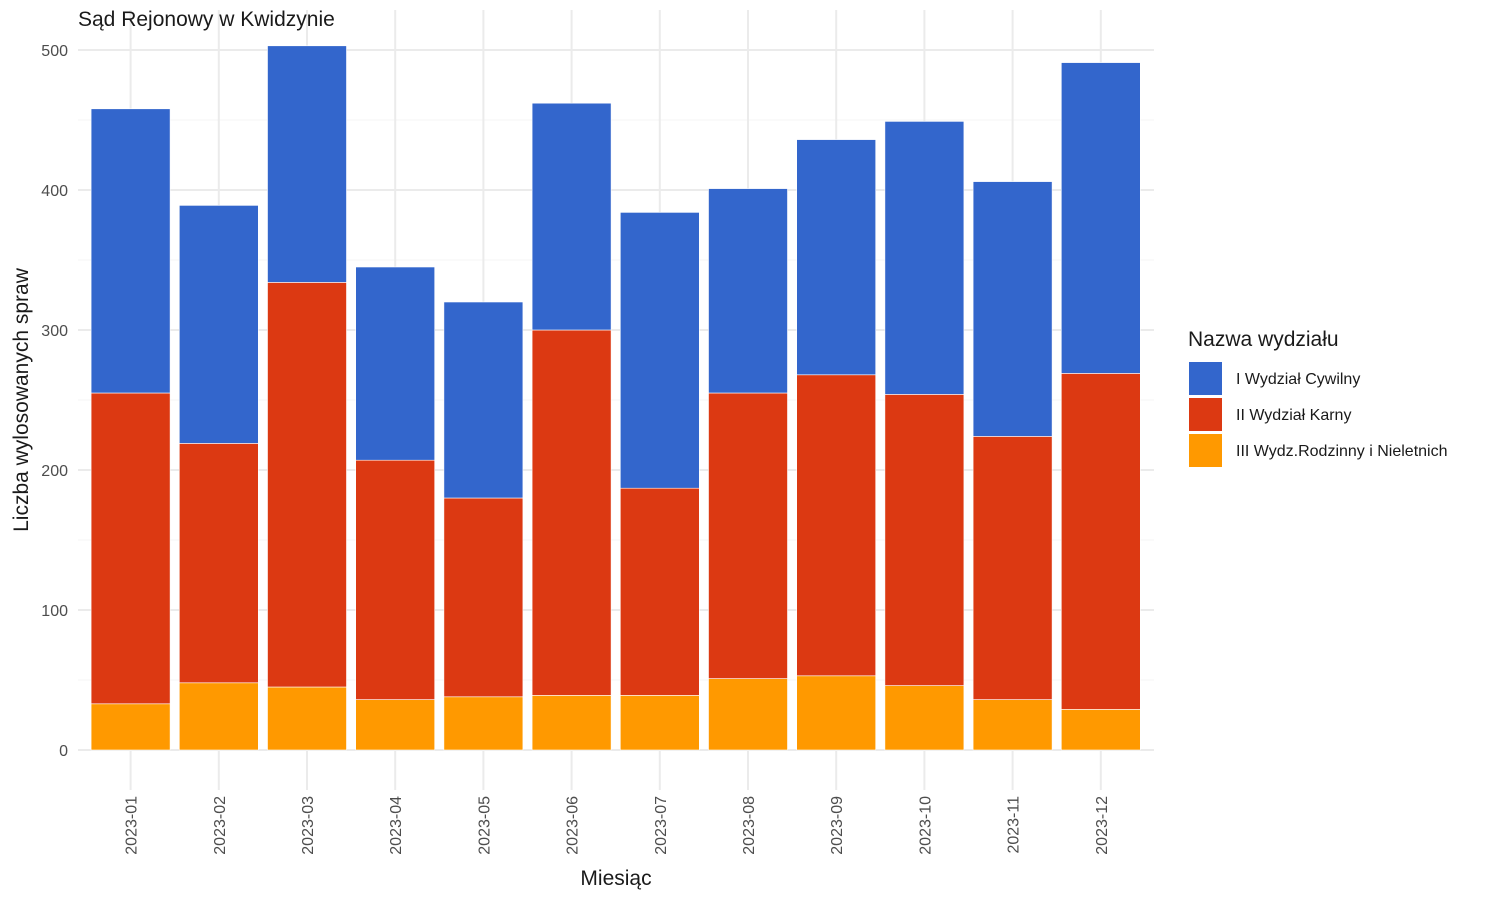 This screenshot has height=900, width=1500. Describe the element at coordinates (749, 825) in the screenshot. I see `x-tick-label: 2023-08` at that location.